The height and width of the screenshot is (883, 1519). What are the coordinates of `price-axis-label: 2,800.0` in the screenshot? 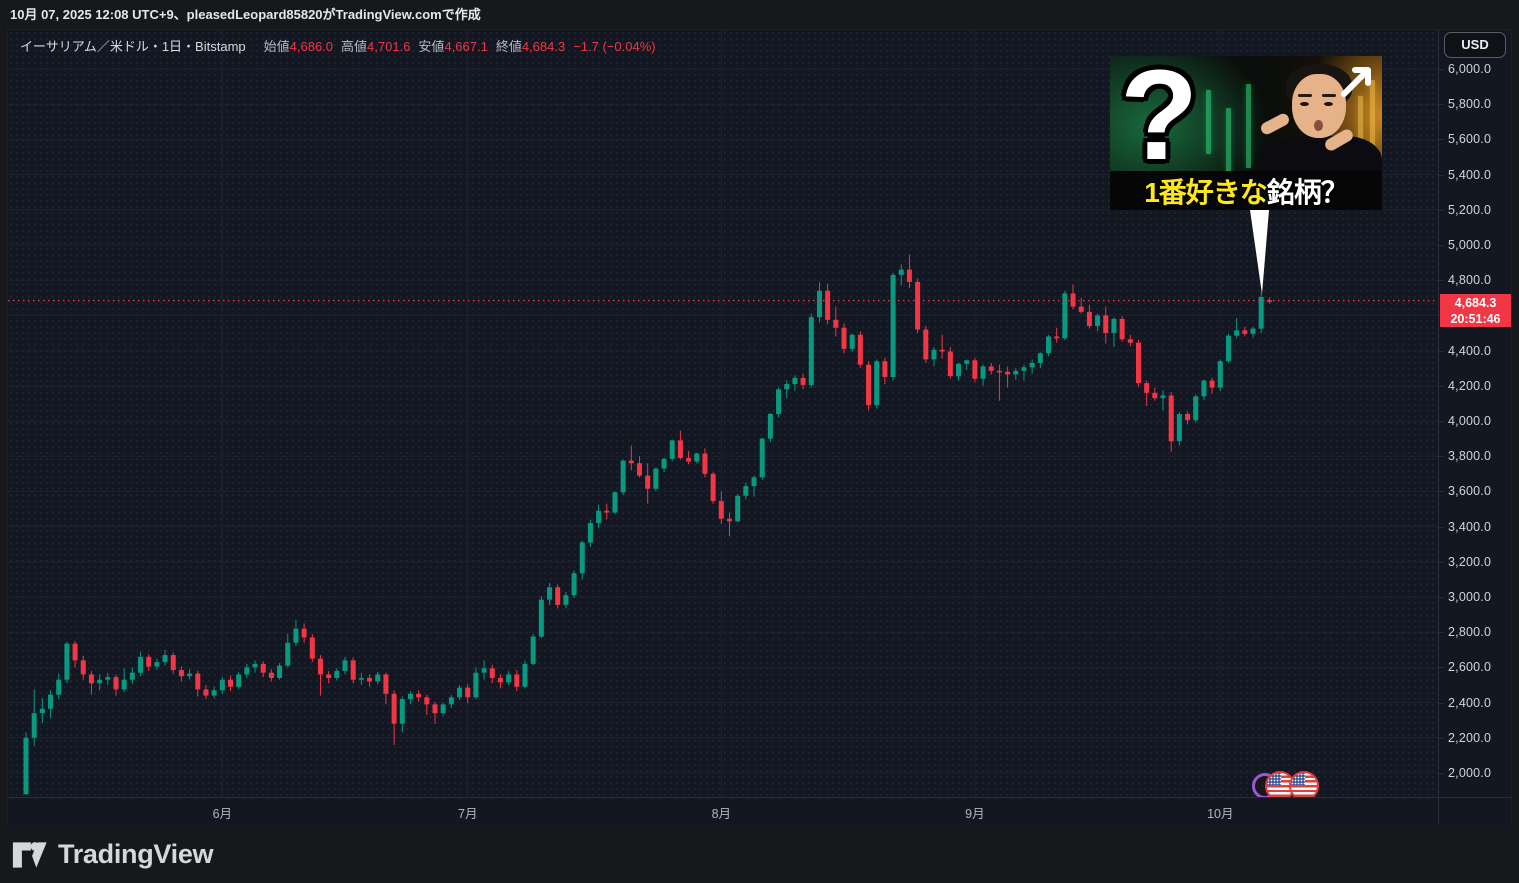 It's located at (1470, 632).